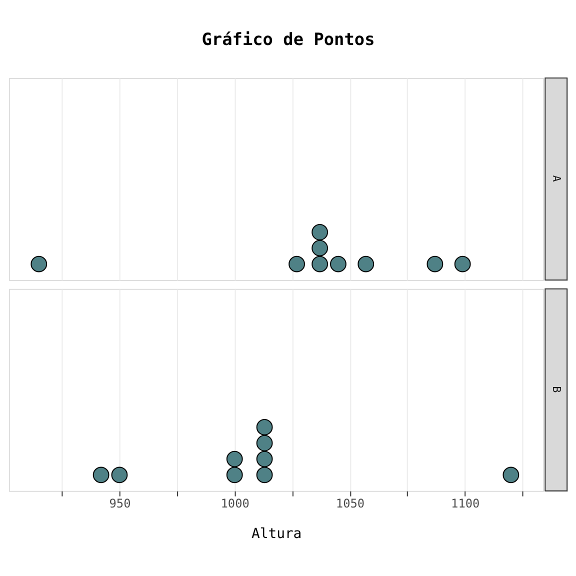 This screenshot has height=576, width=576. What do you see at coordinates (350, 503) in the screenshot?
I see `x-tick-label: 1050` at bounding box center [350, 503].